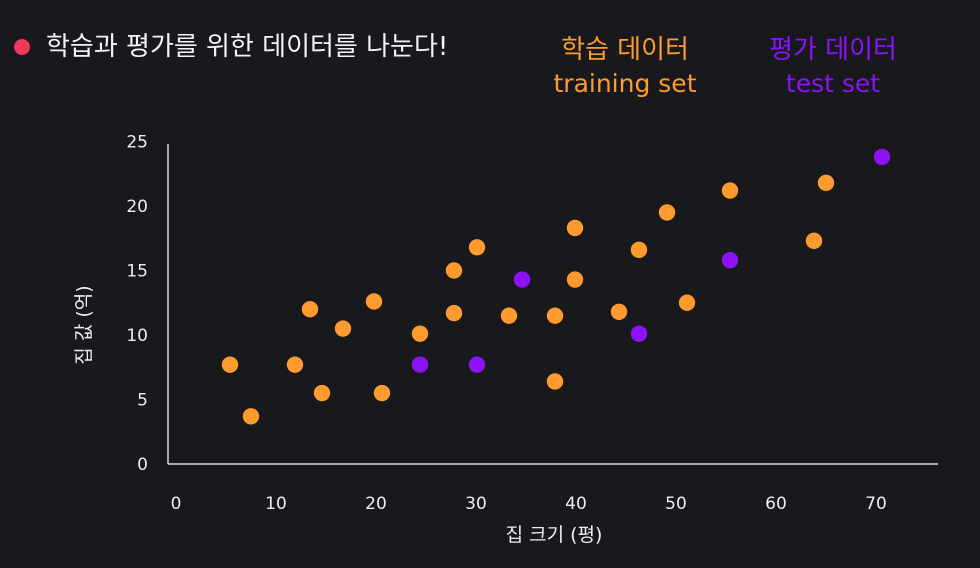 The width and height of the screenshot is (980, 568). Describe the element at coordinates (576, 504) in the screenshot. I see `x-tick-label: 40` at that location.